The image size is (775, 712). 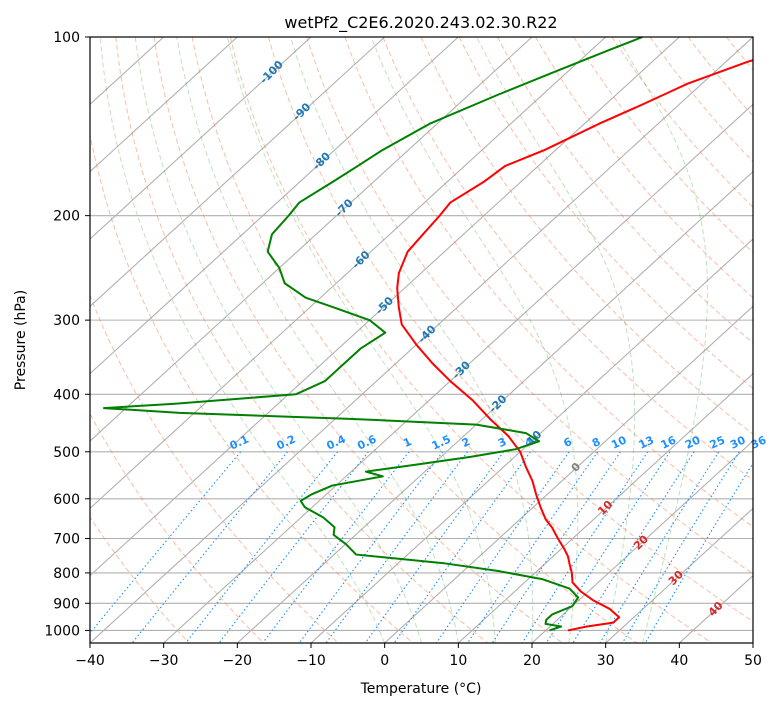 What do you see at coordinates (679, 661) in the screenshot?
I see `x-tick-label: 40` at bounding box center [679, 661].